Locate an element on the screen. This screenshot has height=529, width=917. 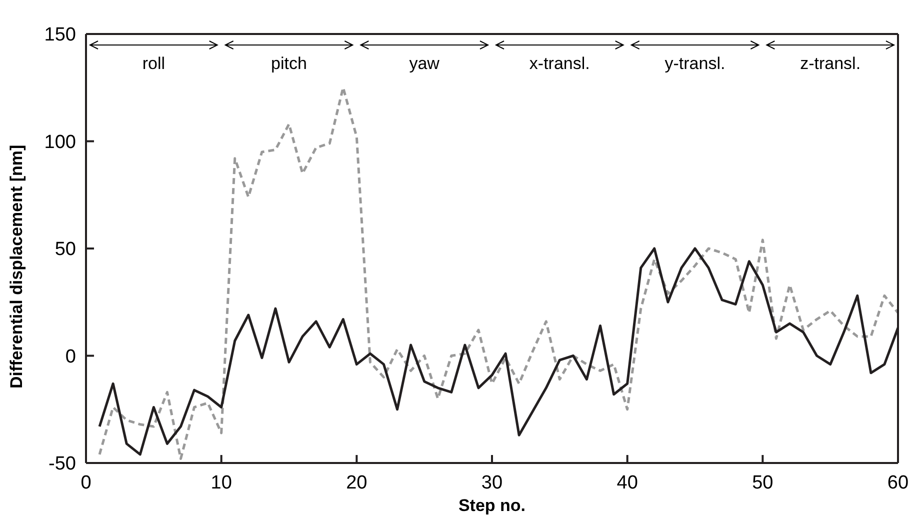
x-tick-label: 20 is located at coordinates (357, 483).